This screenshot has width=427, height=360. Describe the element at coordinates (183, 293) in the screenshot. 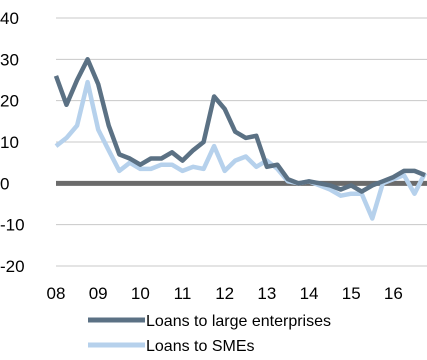

I see `x-tick-label: 11` at that location.